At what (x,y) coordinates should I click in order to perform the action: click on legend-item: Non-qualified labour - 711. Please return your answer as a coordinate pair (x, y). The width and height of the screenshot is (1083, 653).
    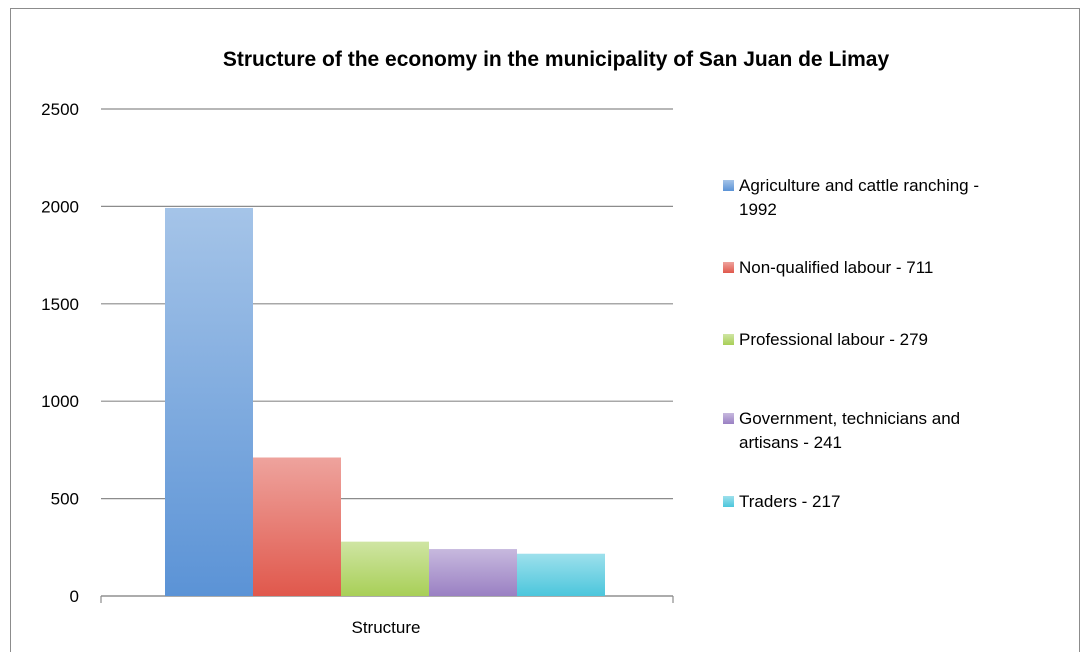
    Looking at the image, I should click on (828, 267).